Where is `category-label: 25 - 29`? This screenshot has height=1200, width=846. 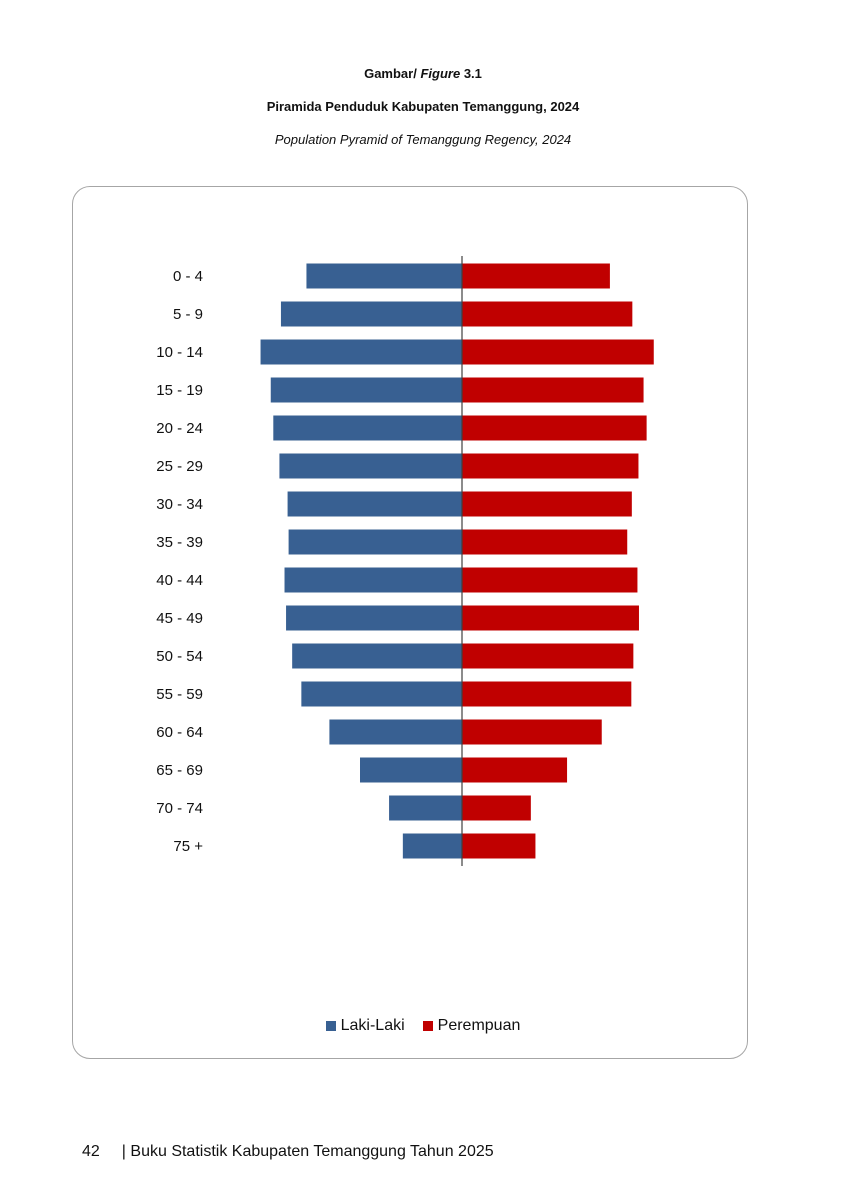 category-label: 25 - 29 is located at coordinates (179, 466).